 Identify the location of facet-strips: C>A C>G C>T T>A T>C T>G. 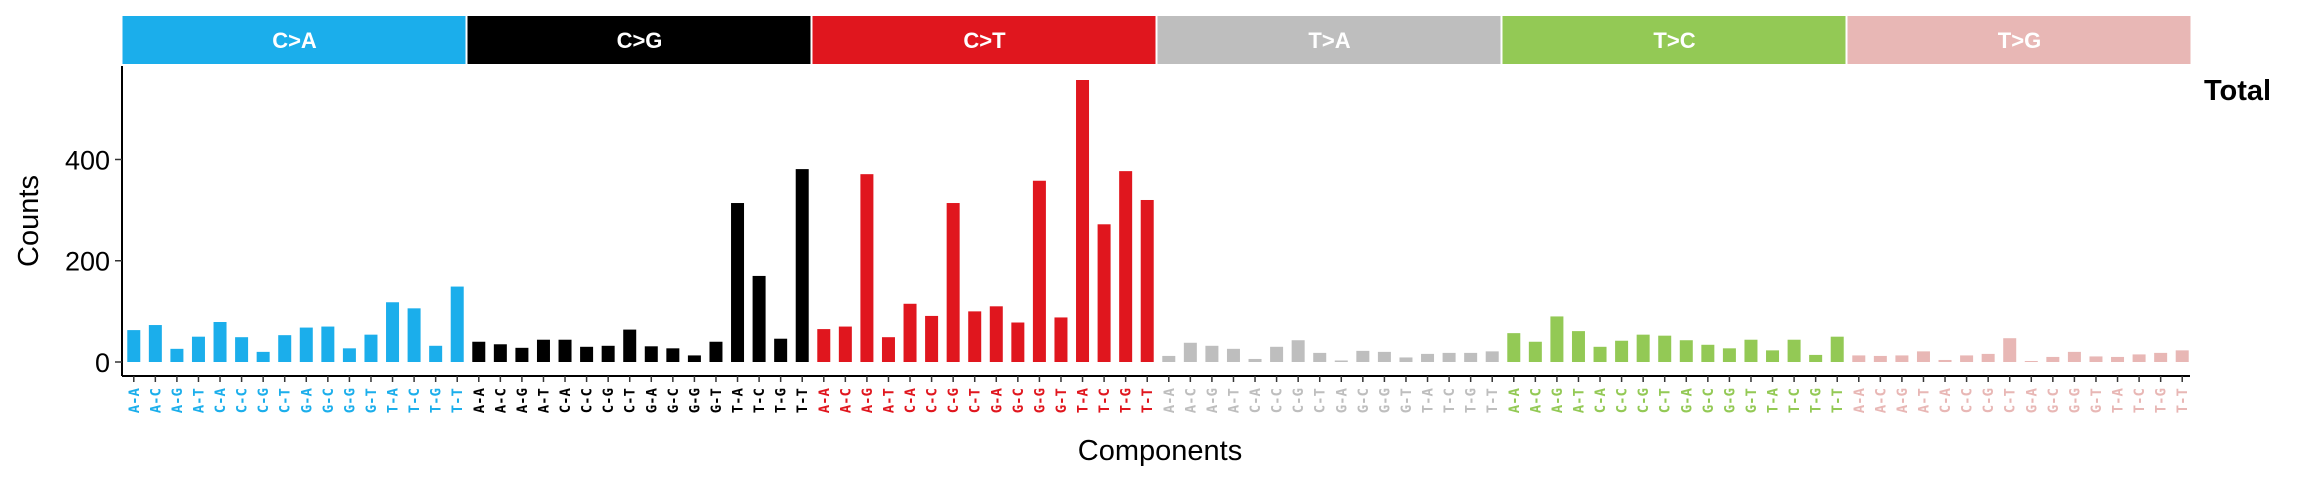
(1156, 40).